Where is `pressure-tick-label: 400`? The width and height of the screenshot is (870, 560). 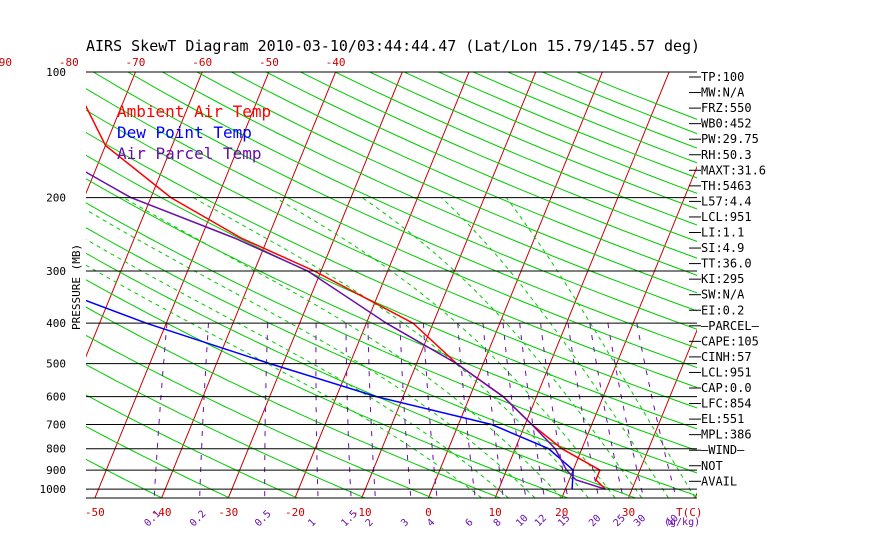
pressure-tick-label: 400 is located at coordinates (56, 323).